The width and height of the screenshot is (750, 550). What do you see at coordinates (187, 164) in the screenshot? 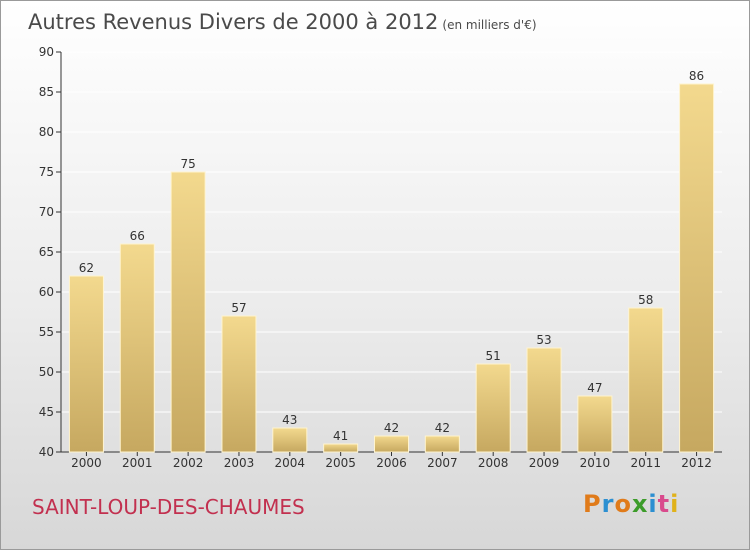
I see `data-label: 75` at bounding box center [187, 164].